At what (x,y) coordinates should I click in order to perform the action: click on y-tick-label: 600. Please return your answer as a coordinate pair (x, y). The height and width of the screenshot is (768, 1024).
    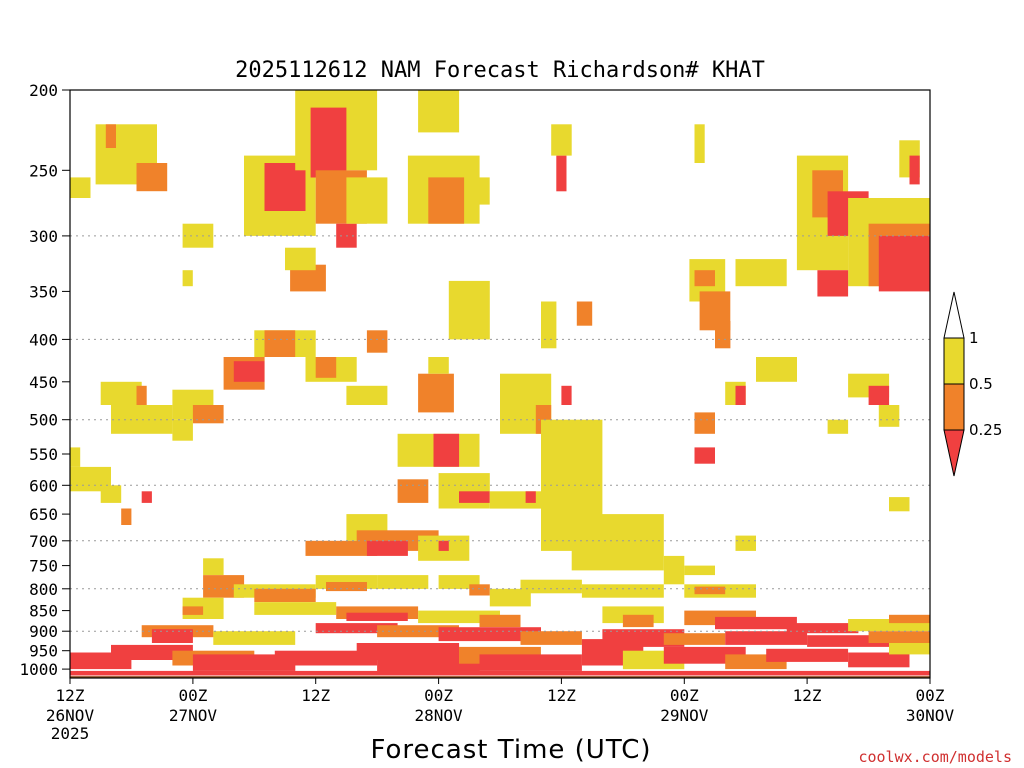
    Looking at the image, I should click on (43, 485).